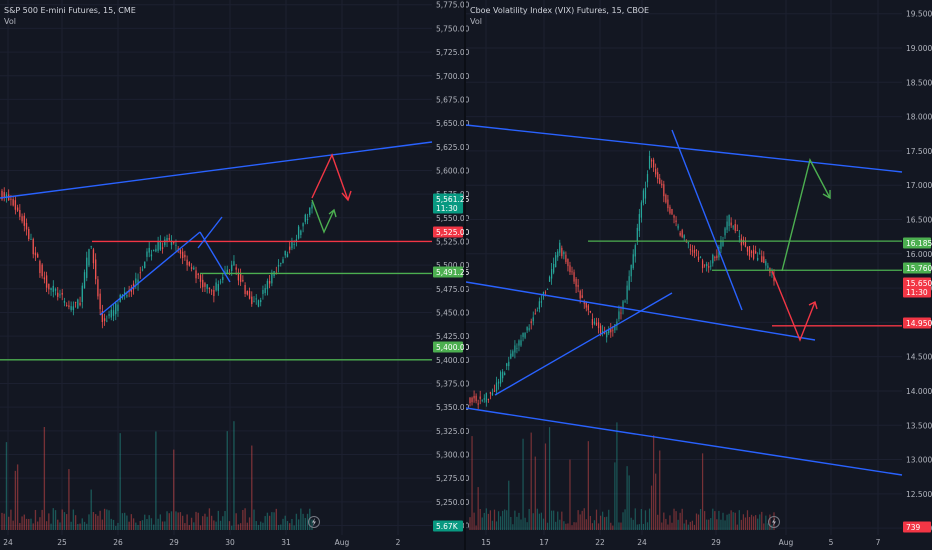 Image resolution: width=932 pixels, height=550 pixels. Describe the element at coordinates (453, 478) in the screenshot. I see `left-price-tick-label: 5,275.00` at that location.